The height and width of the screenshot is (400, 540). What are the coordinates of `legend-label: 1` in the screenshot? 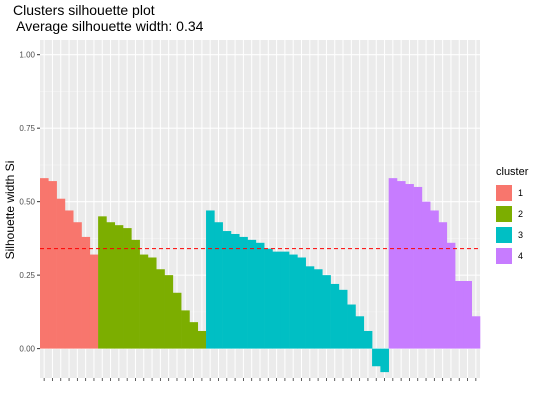 It's located at (521, 192).